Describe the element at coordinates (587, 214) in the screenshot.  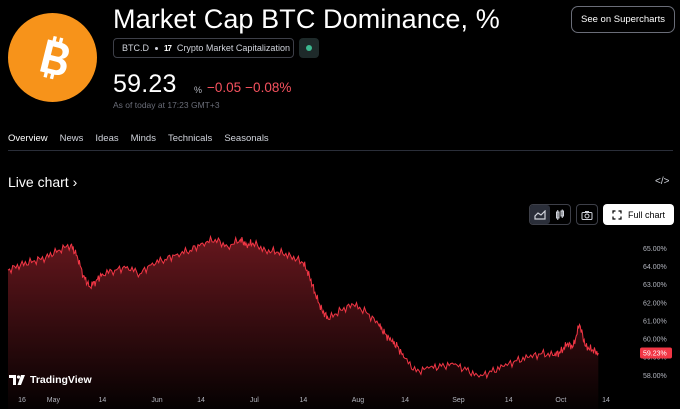
I see `camera-icon` at that location.